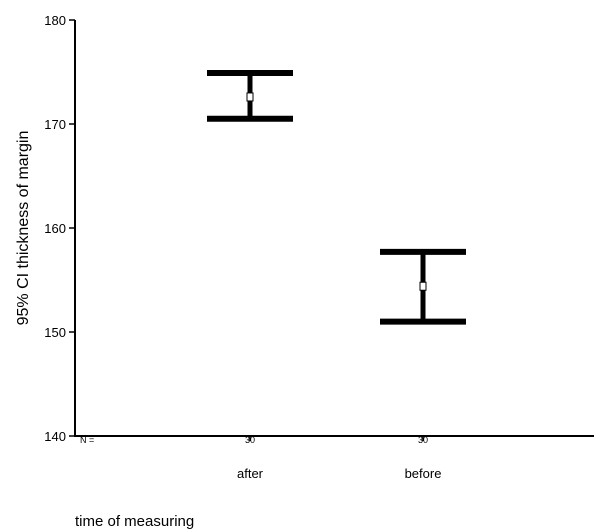  I want to click on y-tick-label: 170, so click(55, 124).